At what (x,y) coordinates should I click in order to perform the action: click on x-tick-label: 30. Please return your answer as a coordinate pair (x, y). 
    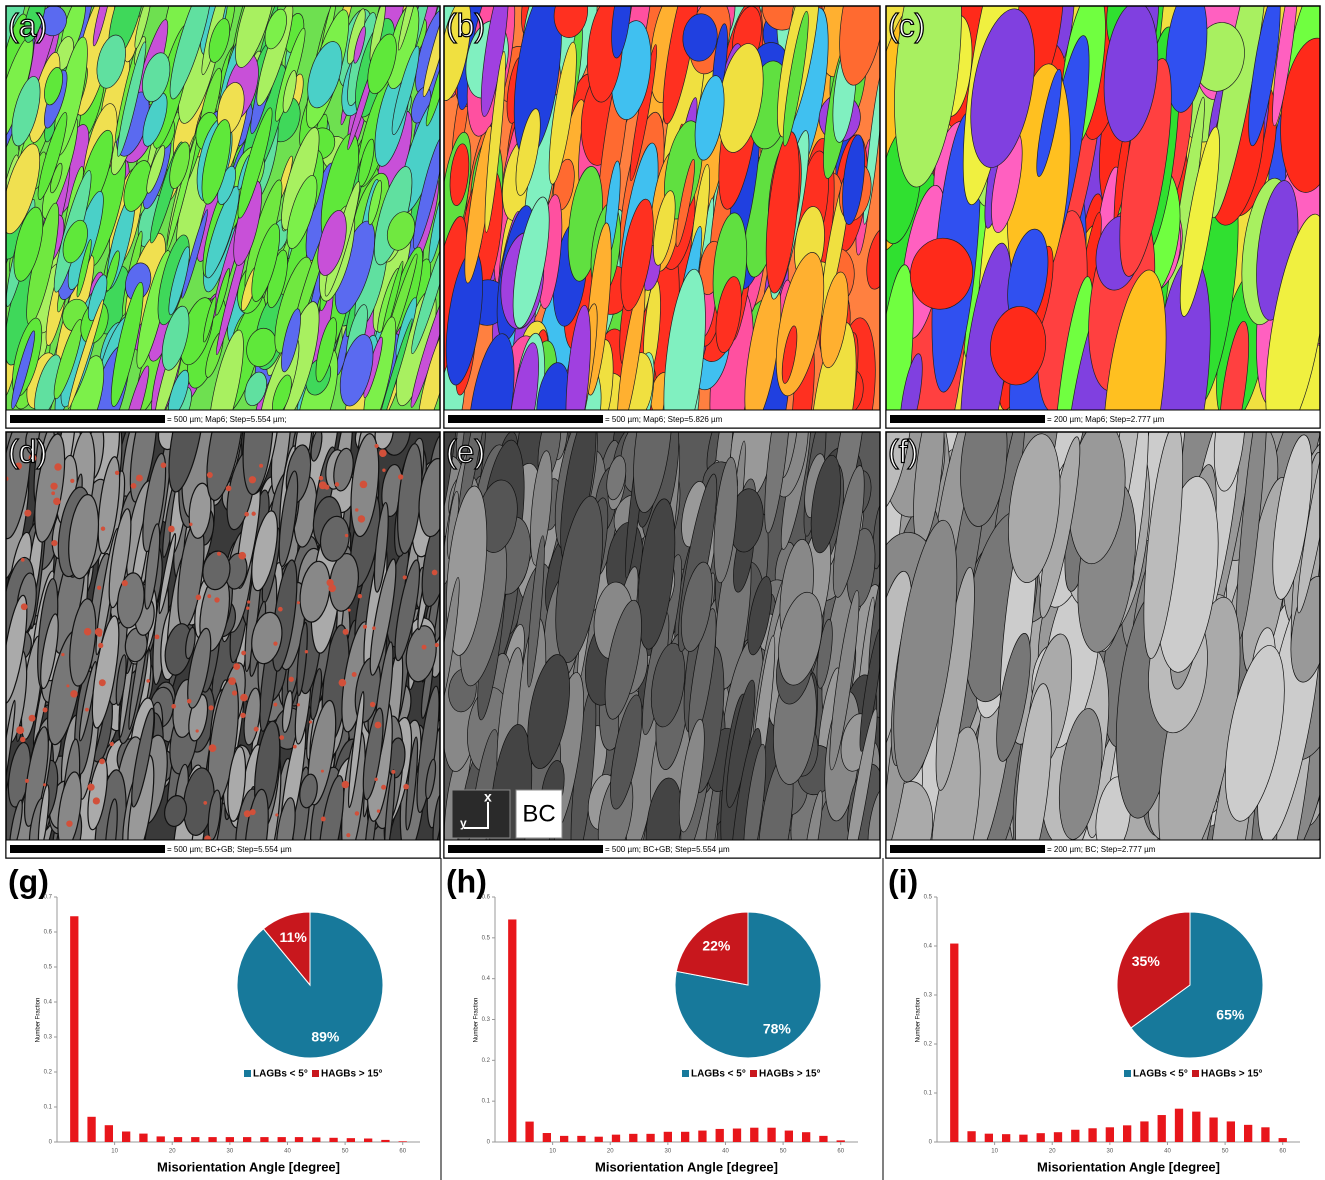
    Looking at the image, I should click on (1110, 1152).